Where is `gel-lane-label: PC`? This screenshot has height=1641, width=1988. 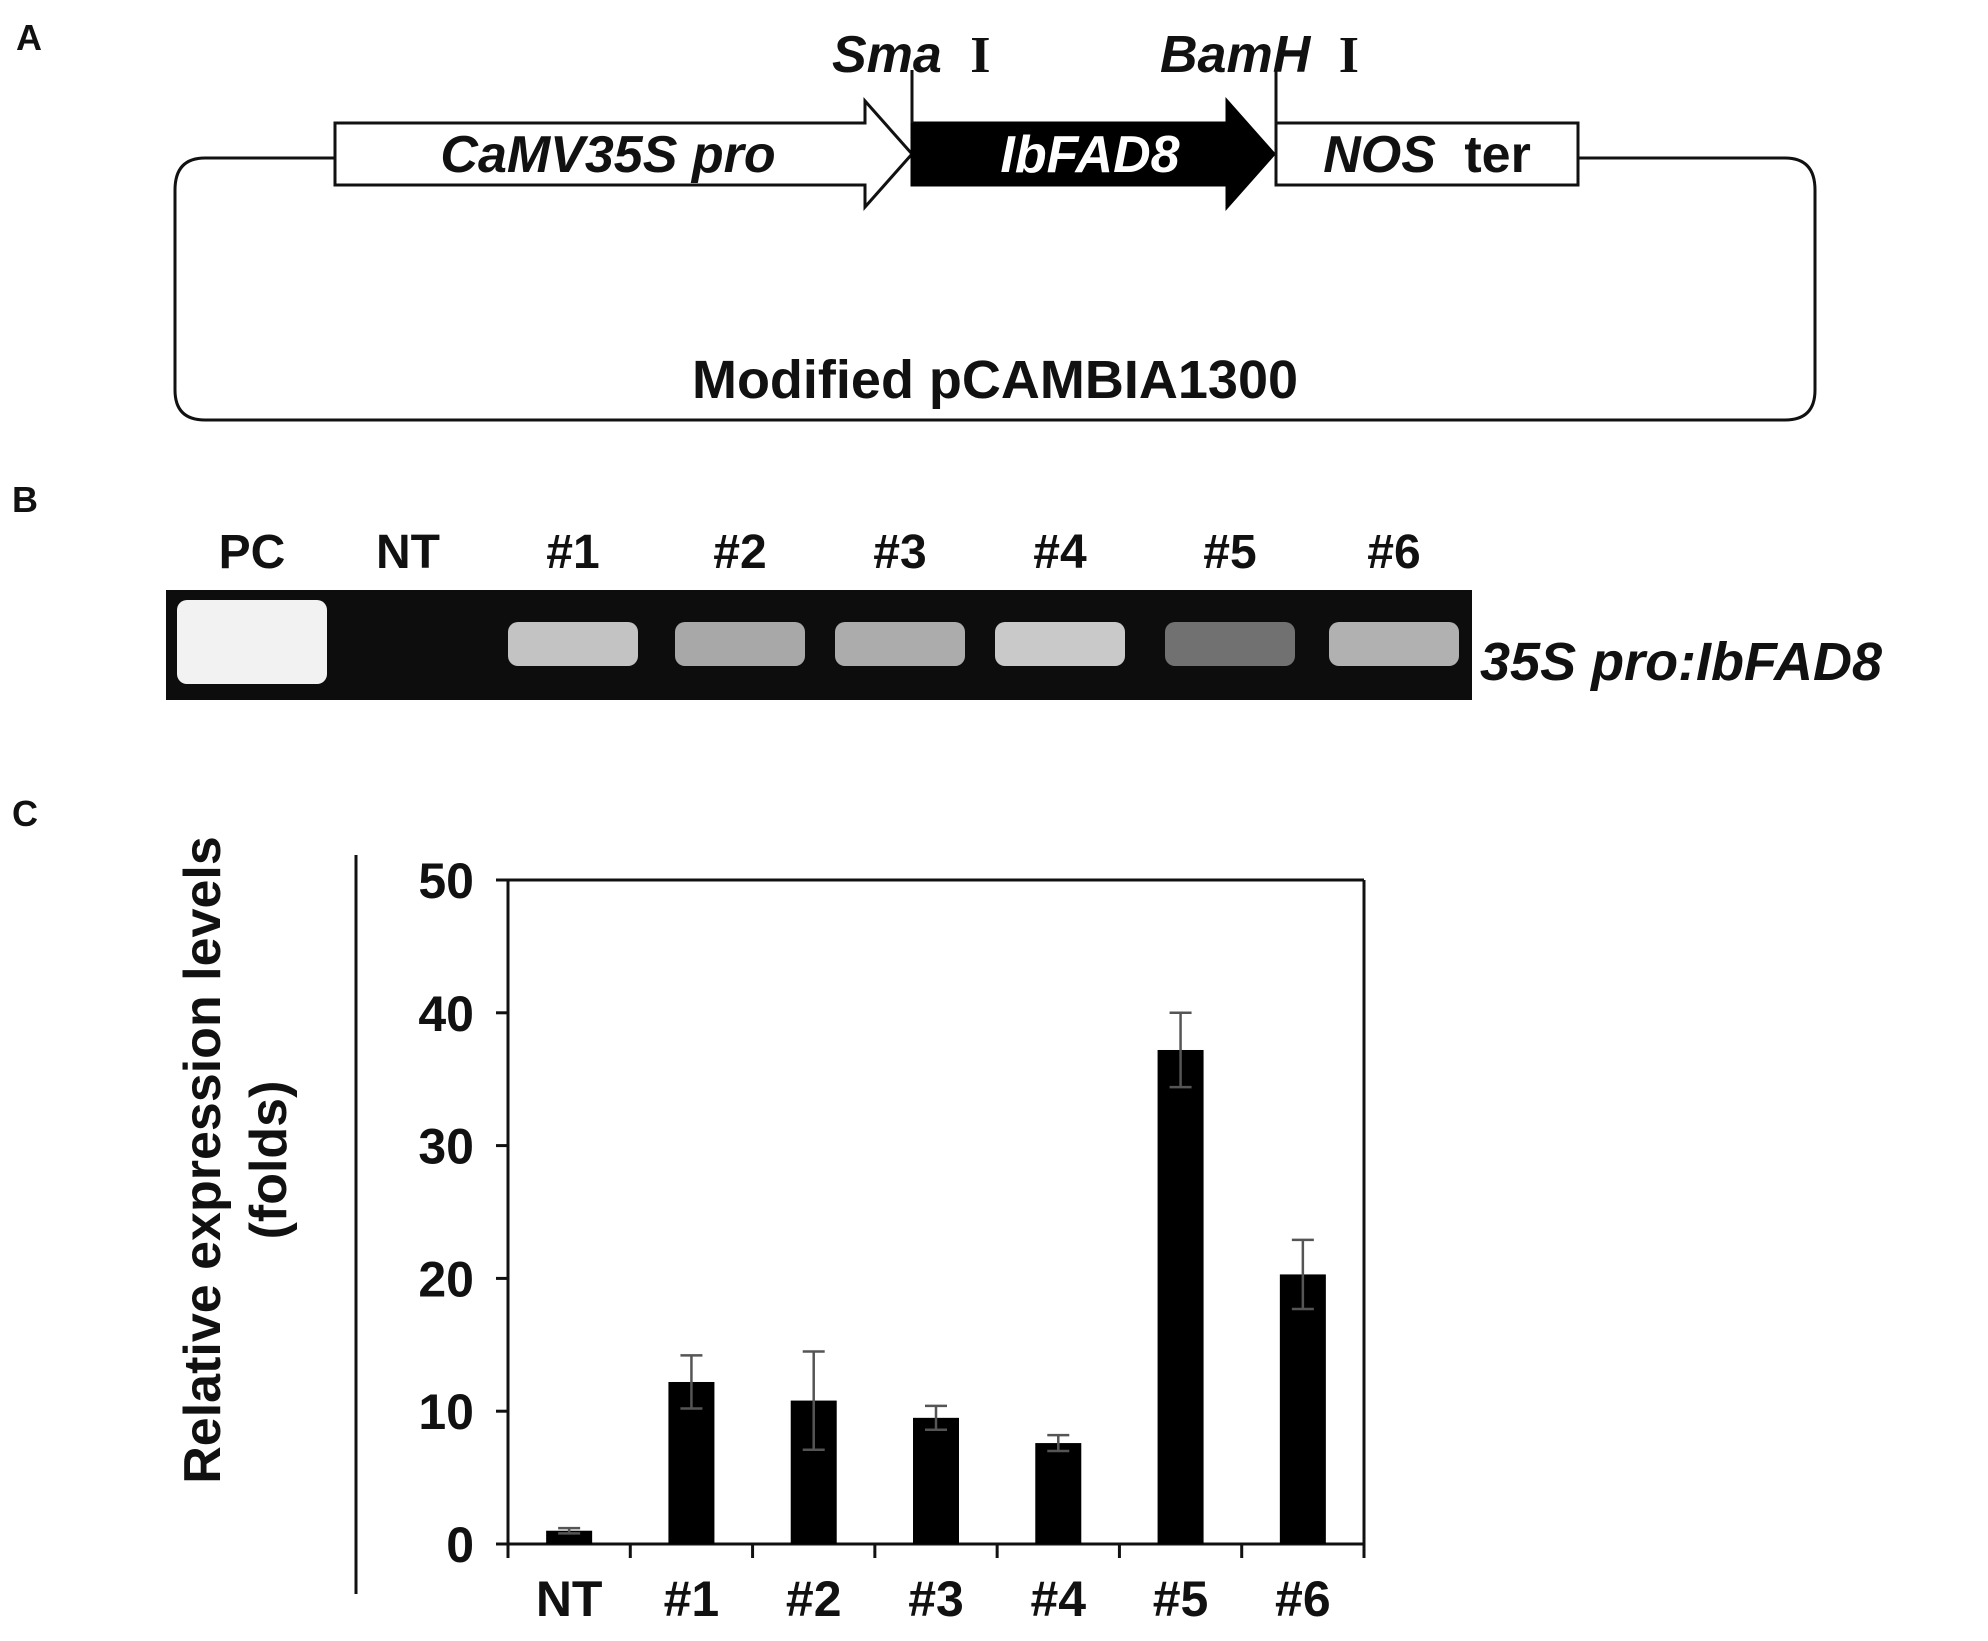
gel-lane-label: PC is located at coordinates (252, 552).